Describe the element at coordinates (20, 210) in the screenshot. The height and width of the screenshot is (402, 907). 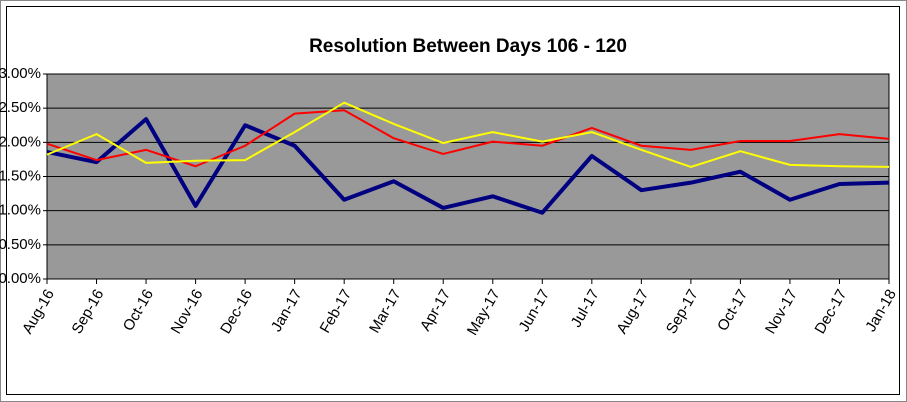
I see `y-tick-label: 1.00%` at that location.